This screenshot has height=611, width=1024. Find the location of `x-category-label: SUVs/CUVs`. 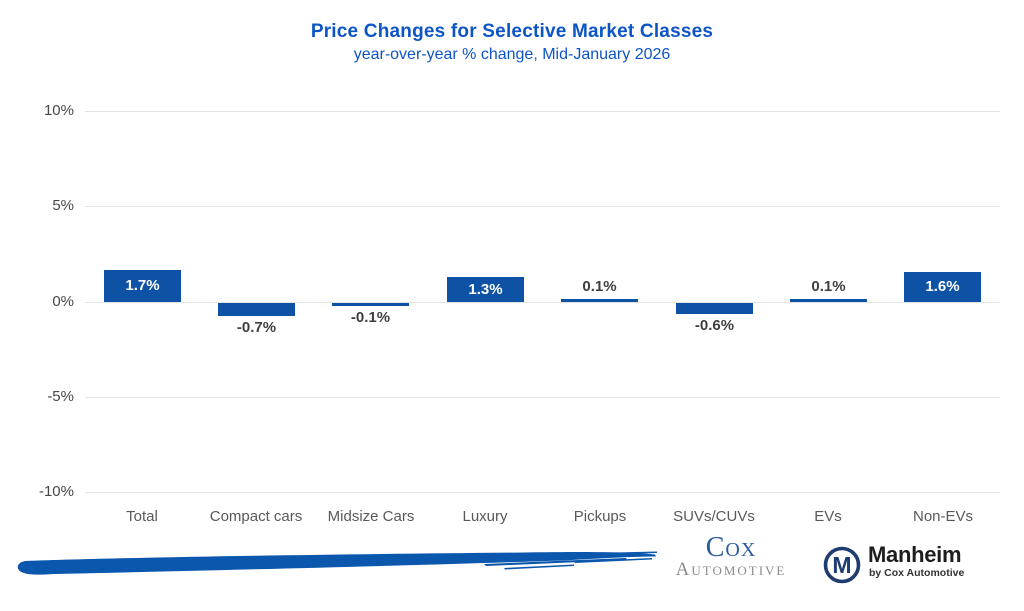

x-category-label: SUVs/CUVs is located at coordinates (714, 516).